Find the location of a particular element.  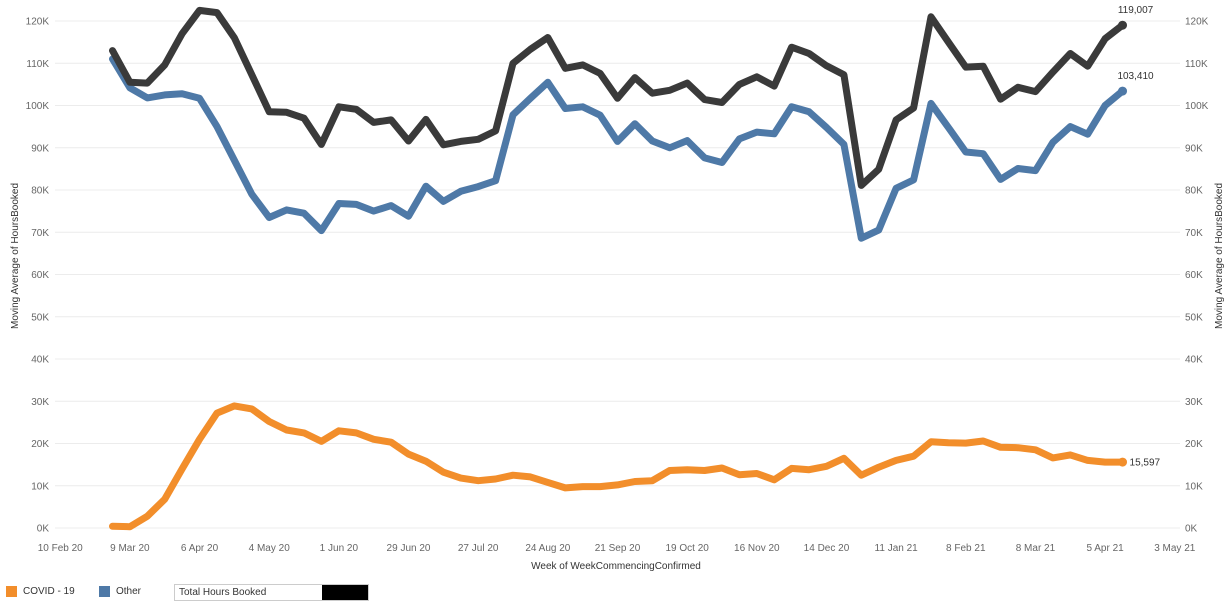

series-end-label-covid-19: 15,597 is located at coordinates (1145, 463).